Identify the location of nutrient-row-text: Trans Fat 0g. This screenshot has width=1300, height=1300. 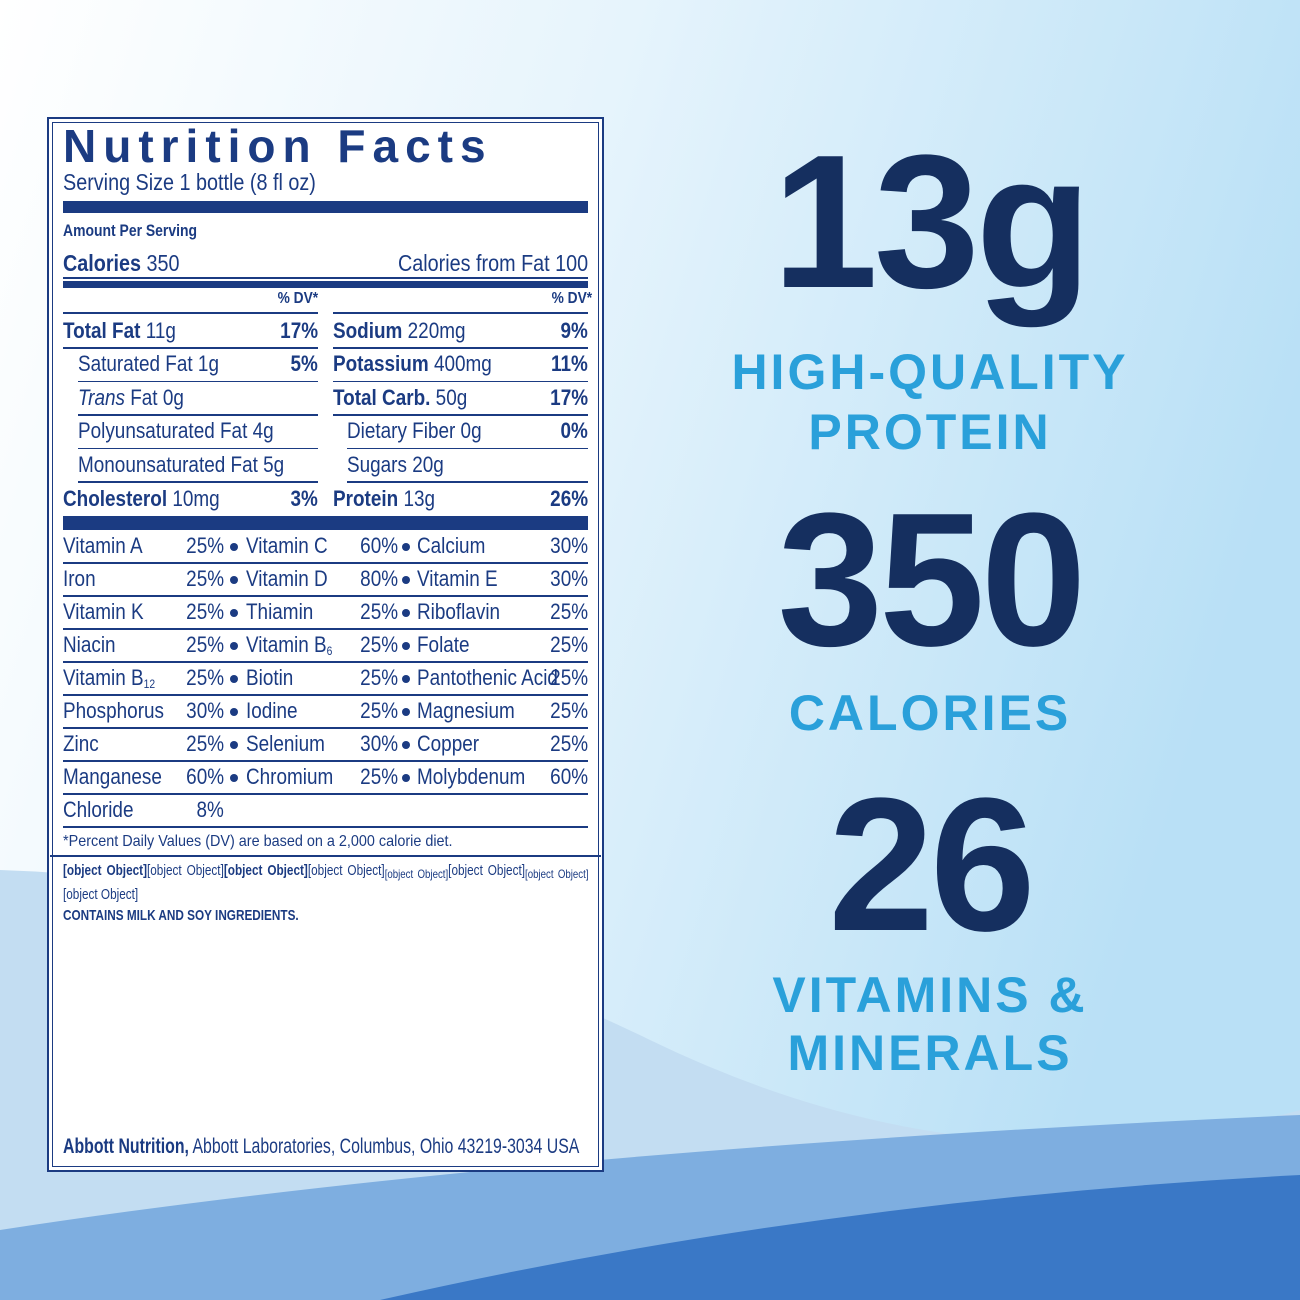
(131, 398).